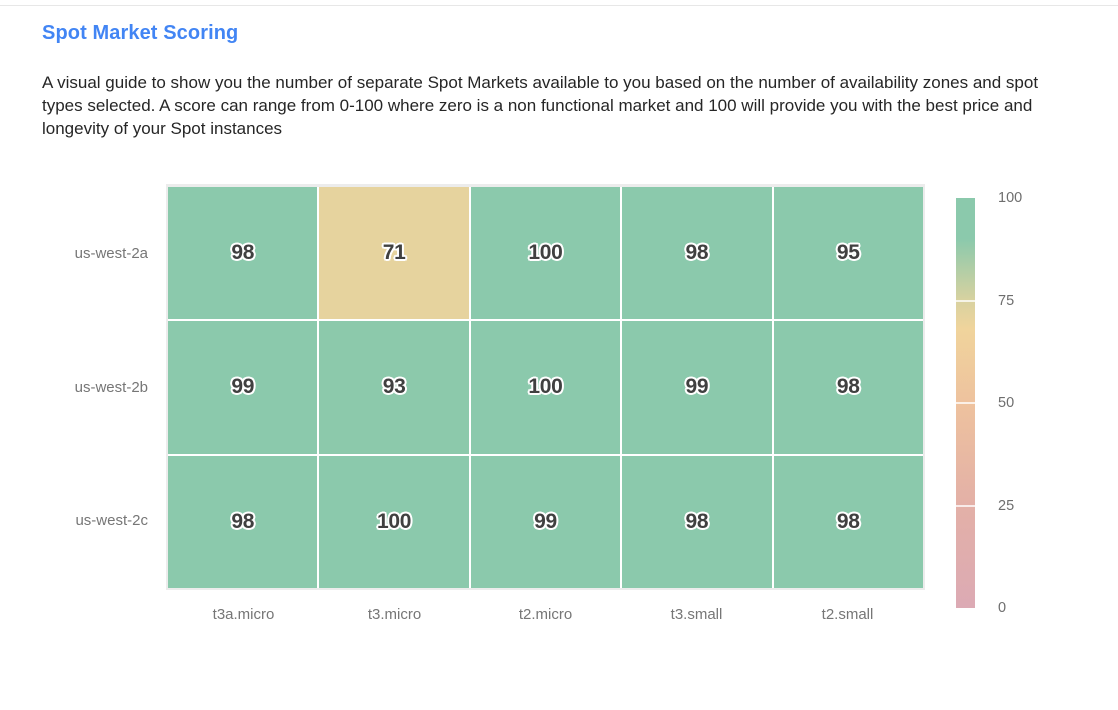  I want to click on colorbar-tick-25: 25, so click(1006, 505).